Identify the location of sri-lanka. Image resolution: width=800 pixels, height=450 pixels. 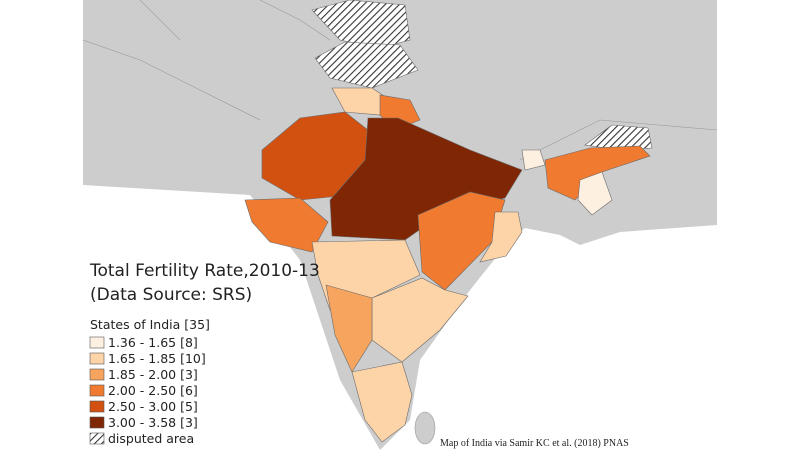
(425, 428).